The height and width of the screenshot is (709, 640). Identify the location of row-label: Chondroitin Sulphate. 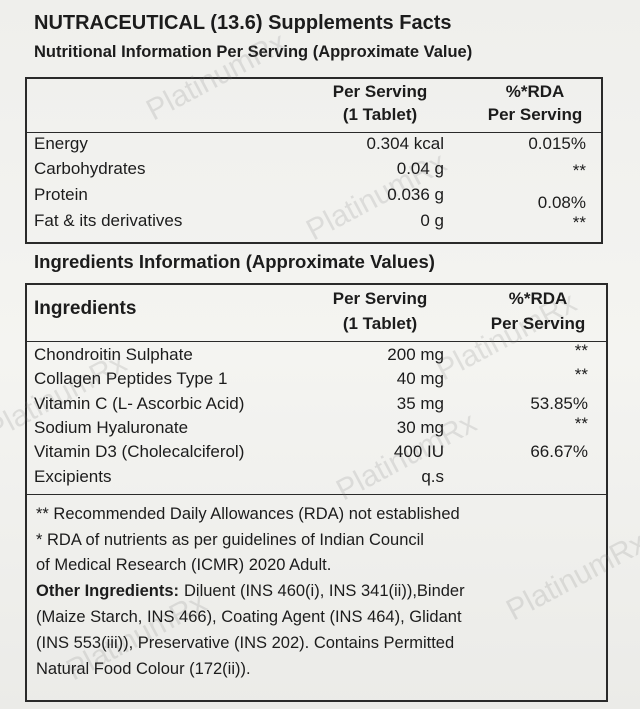
(113, 354).